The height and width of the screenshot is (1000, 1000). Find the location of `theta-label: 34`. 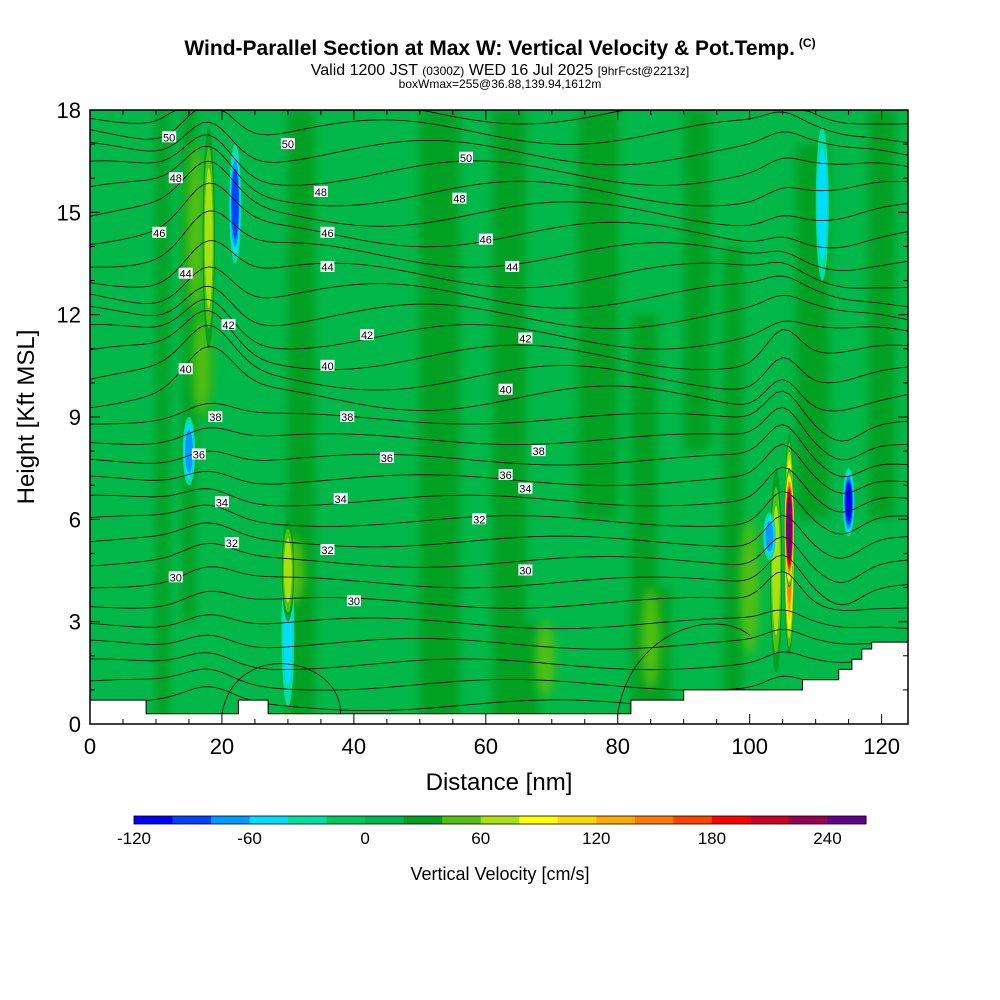

theta-label: 34 is located at coordinates (341, 500).